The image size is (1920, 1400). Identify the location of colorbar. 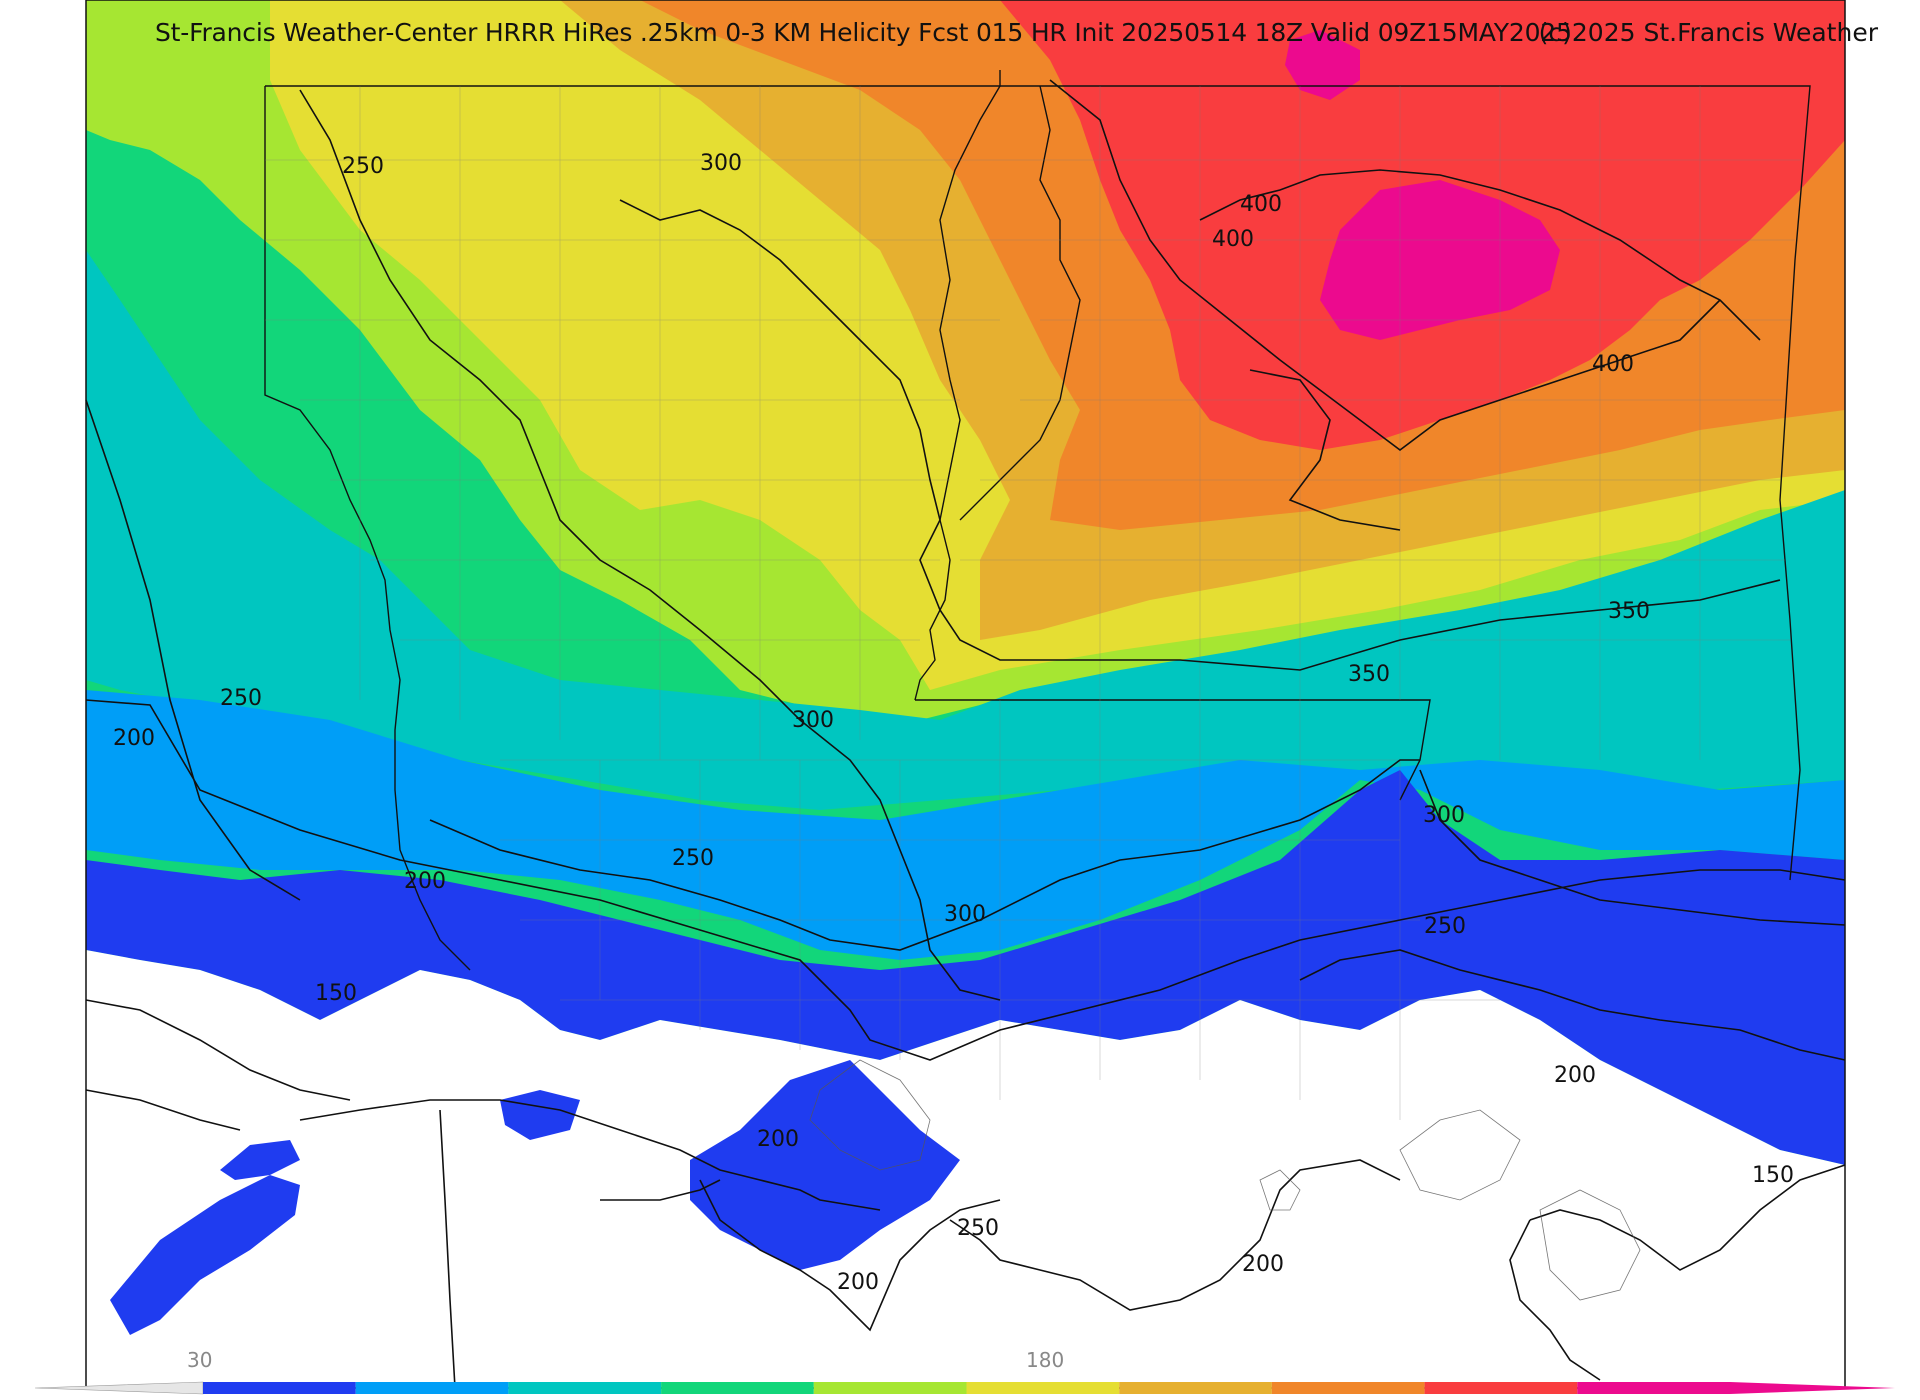
(964, 1388).